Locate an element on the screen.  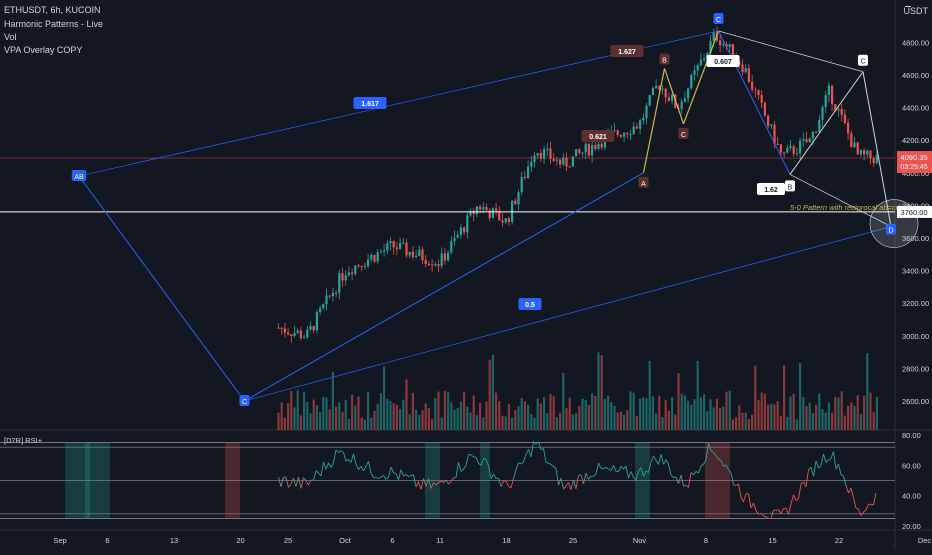
rsi-tick-label: 20.00 is located at coordinates (911, 526).